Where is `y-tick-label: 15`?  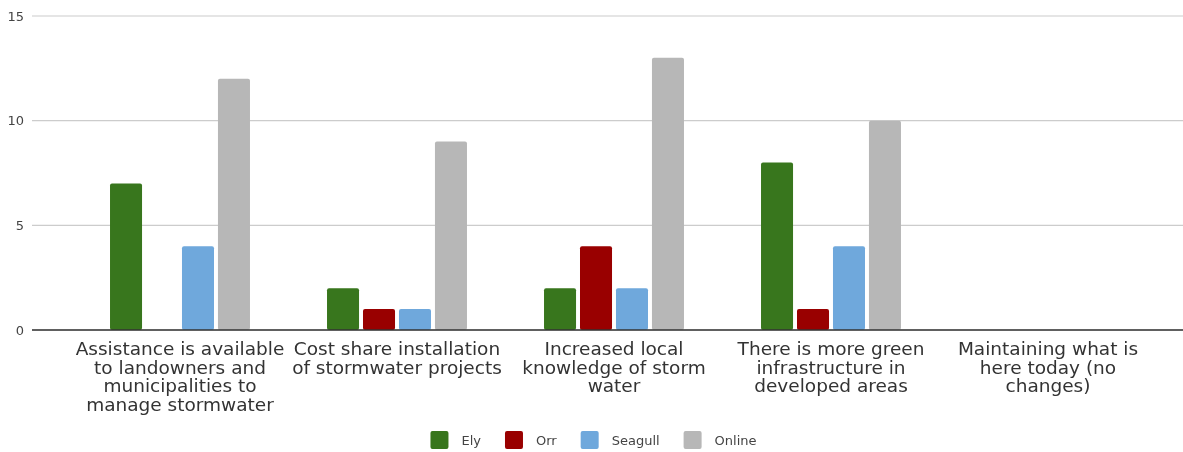
y-tick-label: 15 is located at coordinates (15, 16).